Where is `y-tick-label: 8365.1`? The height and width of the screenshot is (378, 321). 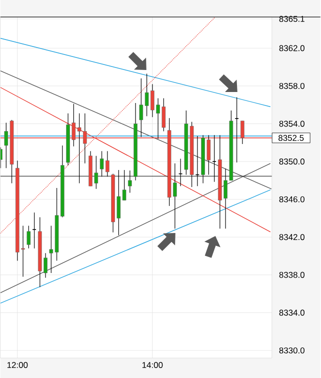
y-tick-label: 8365.1 is located at coordinates (291, 19).